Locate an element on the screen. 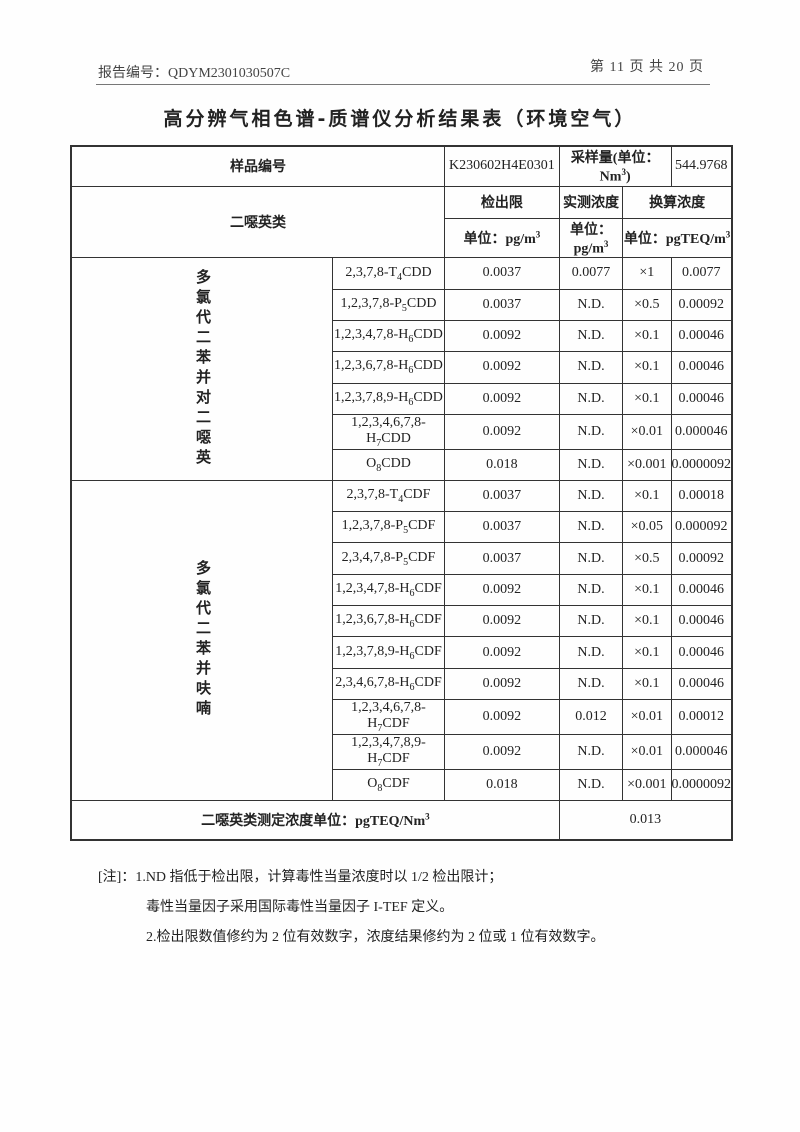 The image size is (800, 1132). teq-cell: 0.000092 is located at coordinates (701, 527).